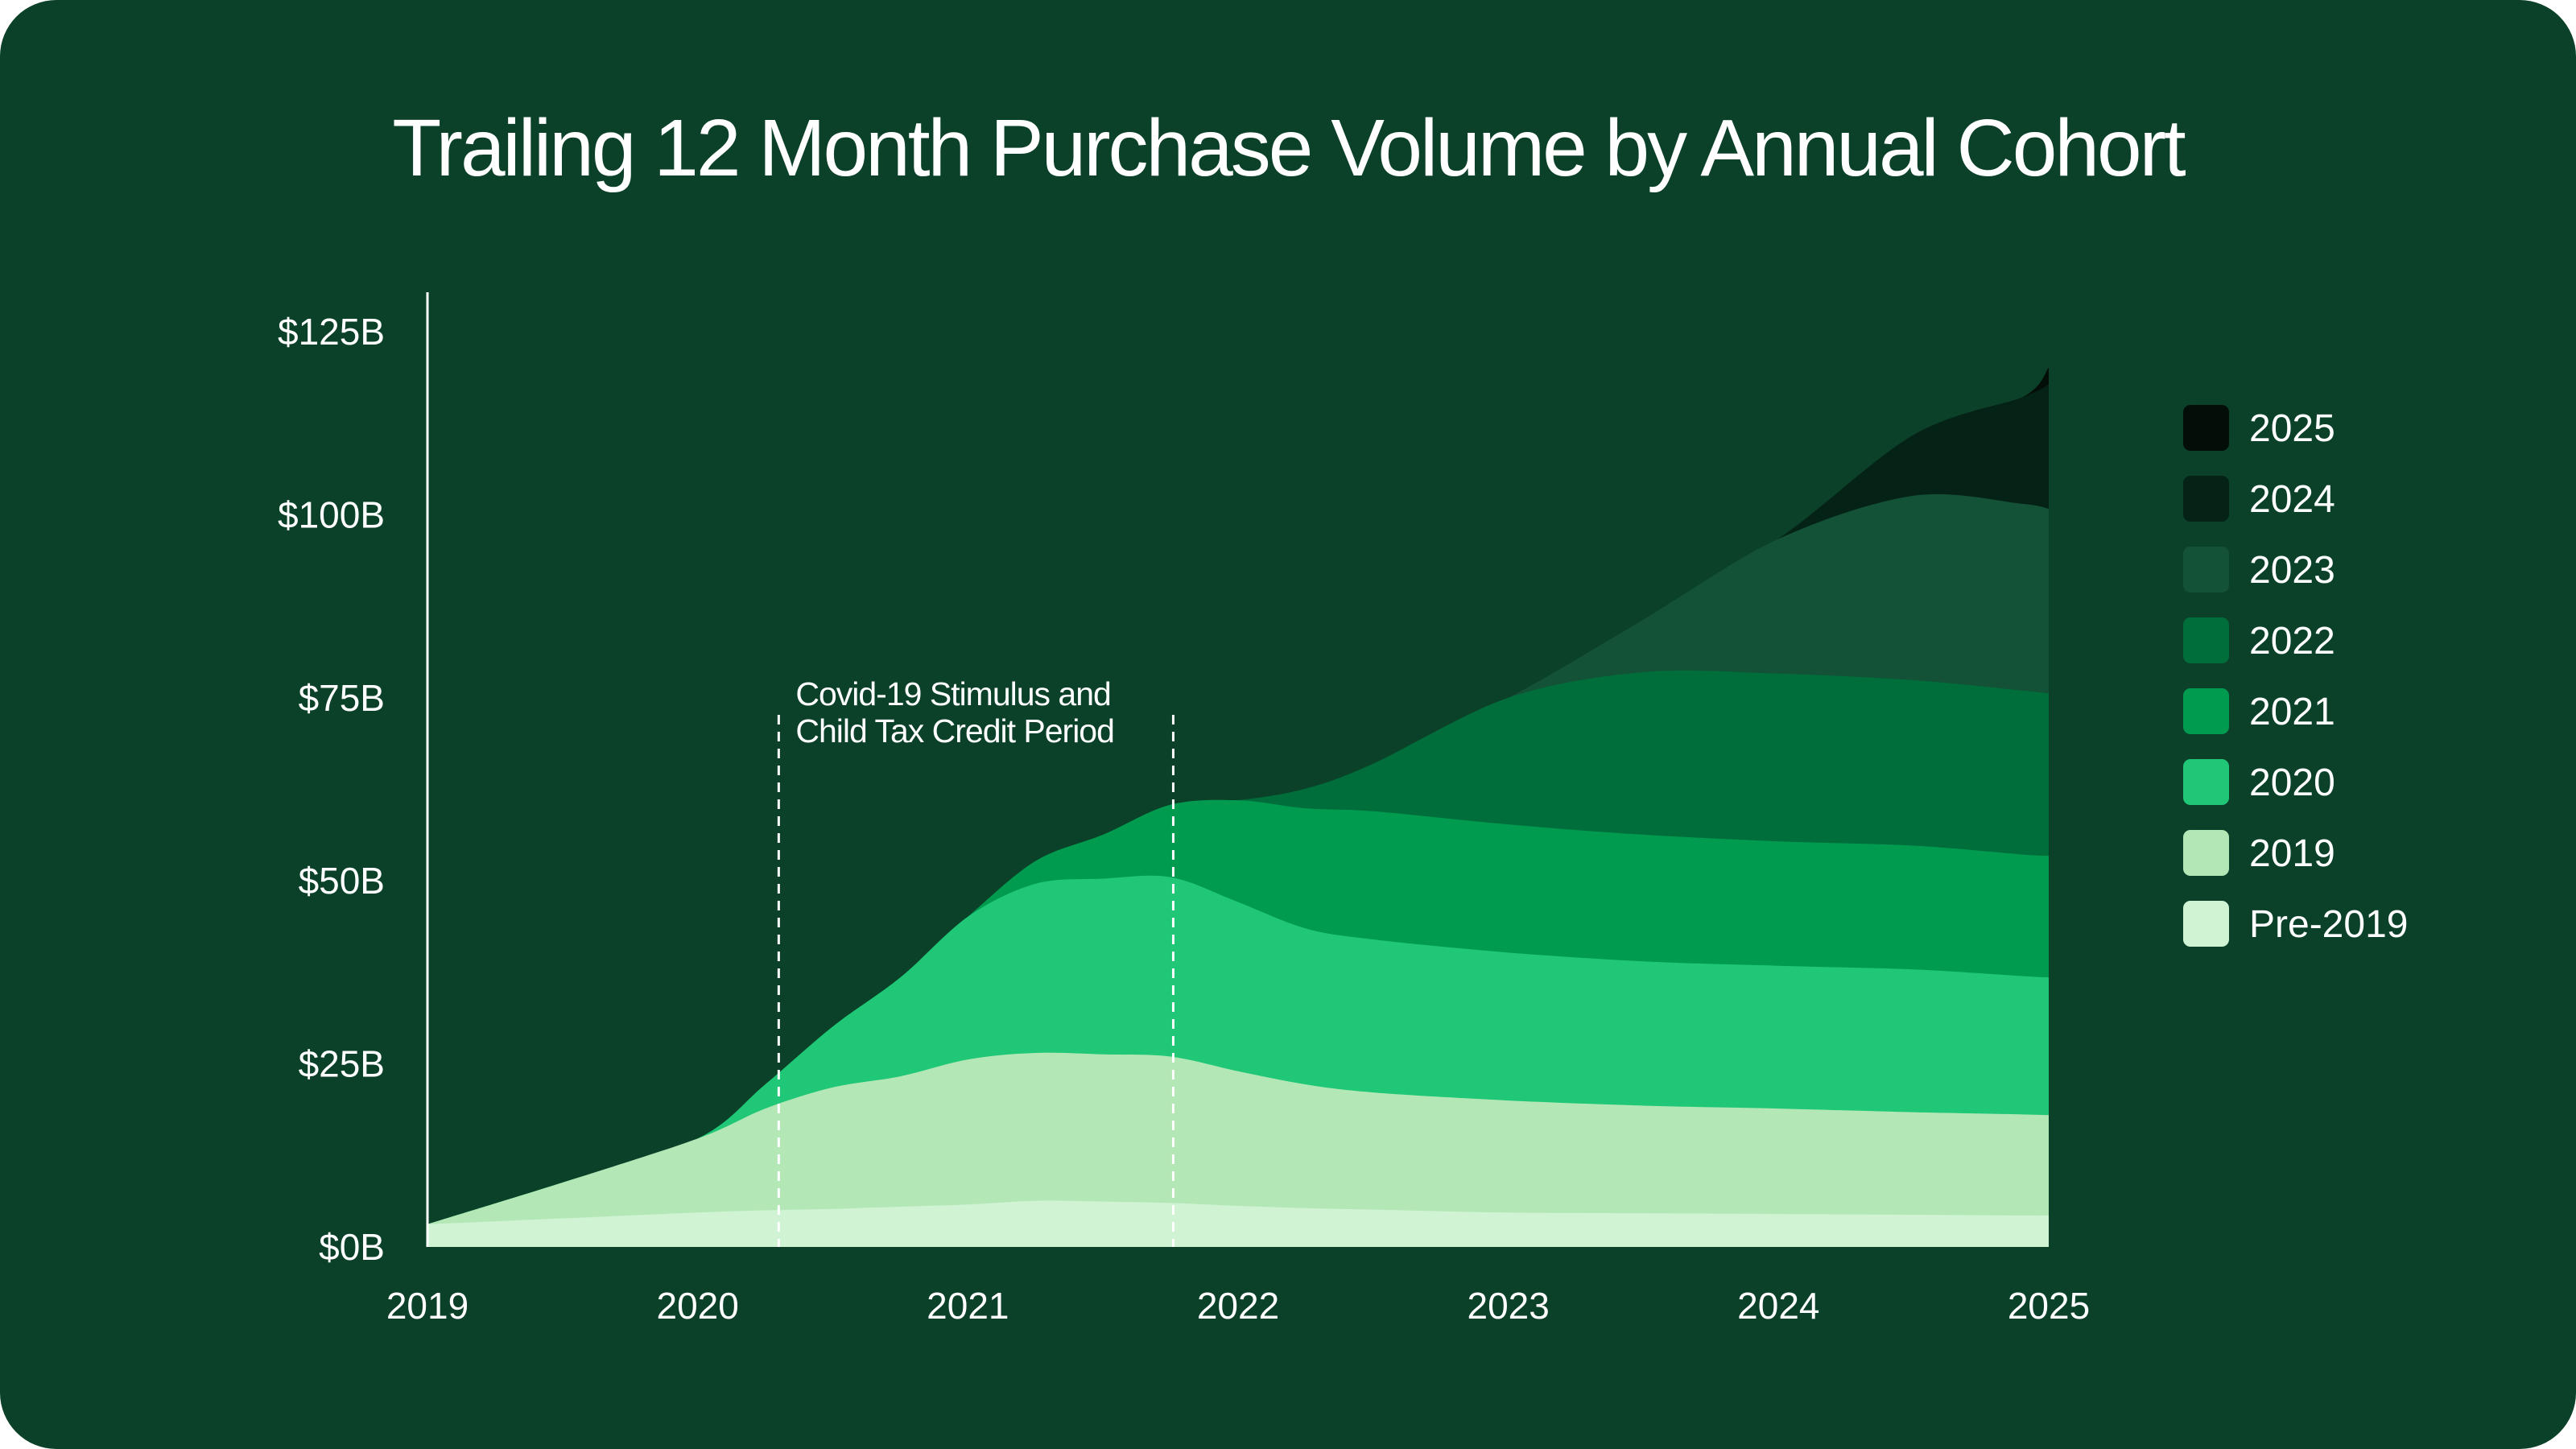 This screenshot has height=1449, width=2576. What do you see at coordinates (1238, 1149) in the screenshot?
I see `area-2019` at bounding box center [1238, 1149].